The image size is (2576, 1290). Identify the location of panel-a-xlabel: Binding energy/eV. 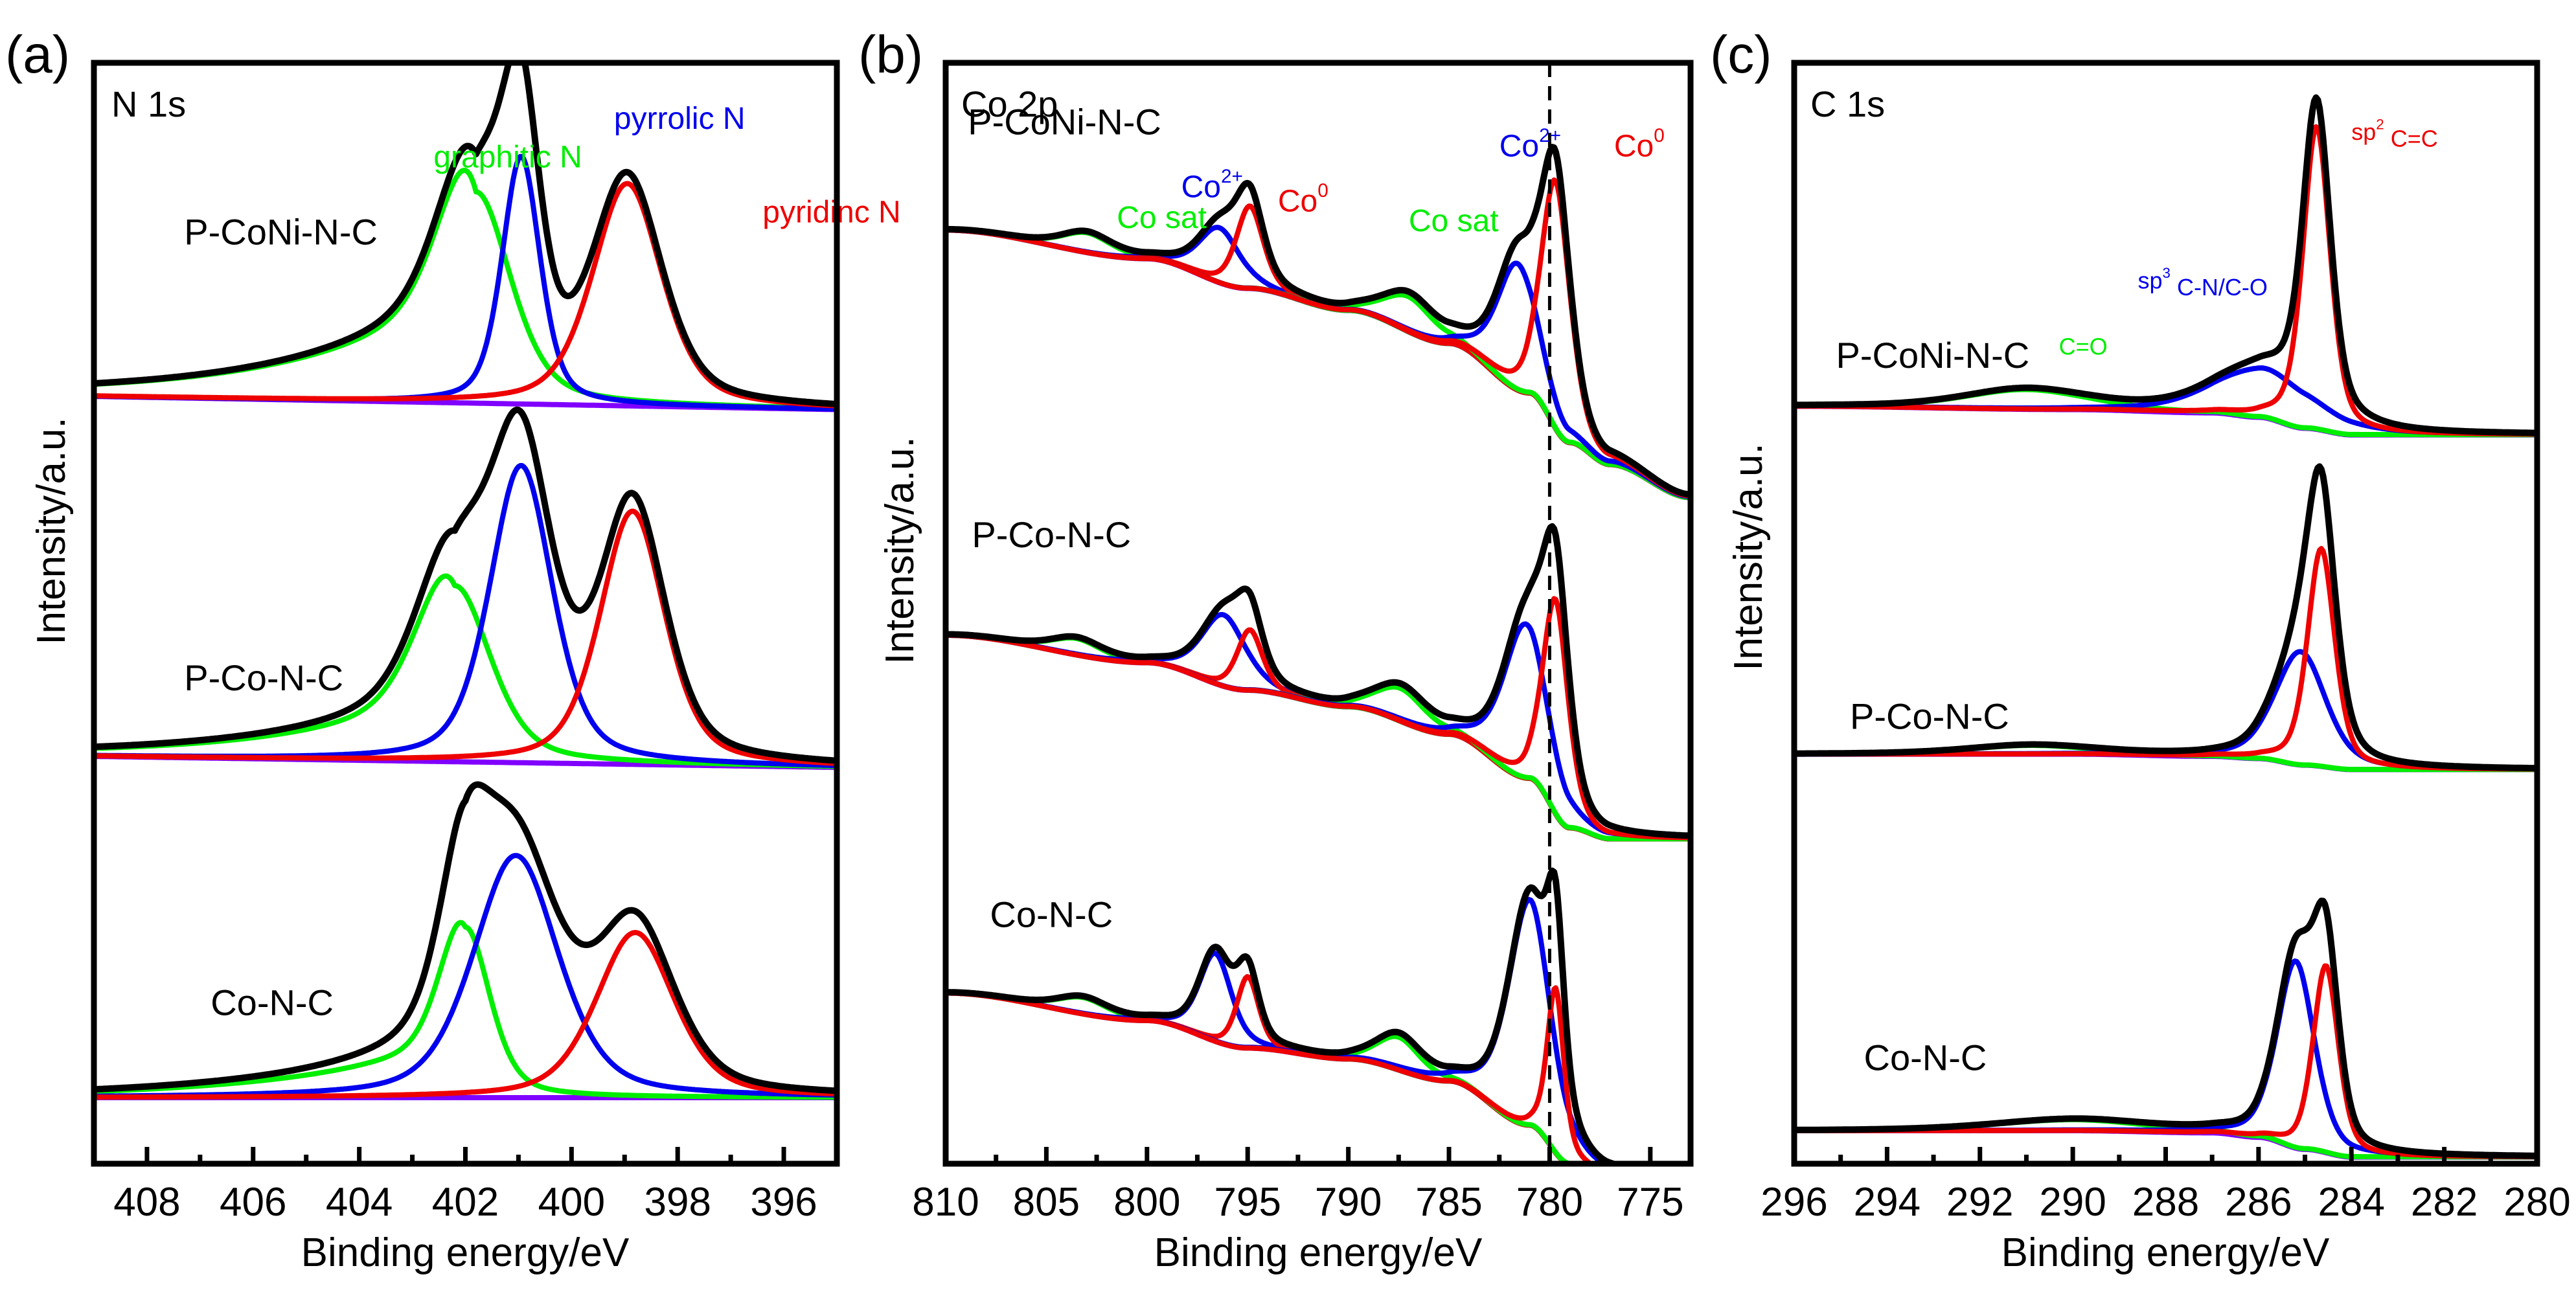
(465, 1252).